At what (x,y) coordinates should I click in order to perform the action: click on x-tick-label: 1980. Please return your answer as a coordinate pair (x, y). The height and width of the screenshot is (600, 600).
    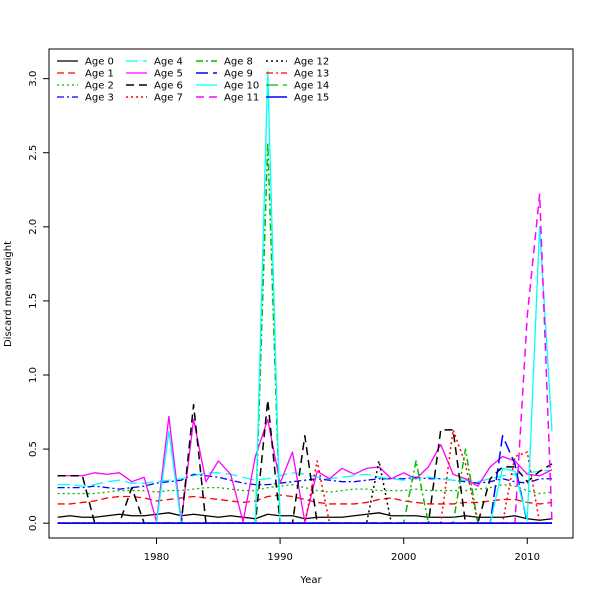
    Looking at the image, I should click on (156, 557).